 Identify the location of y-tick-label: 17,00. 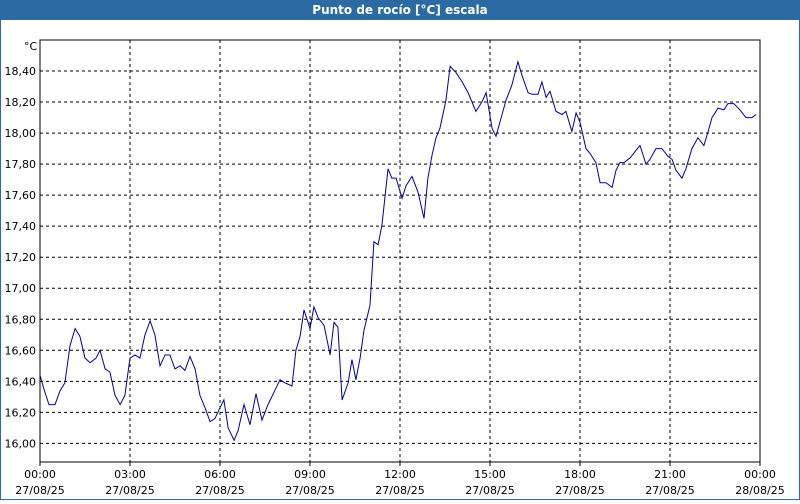
(21, 288).